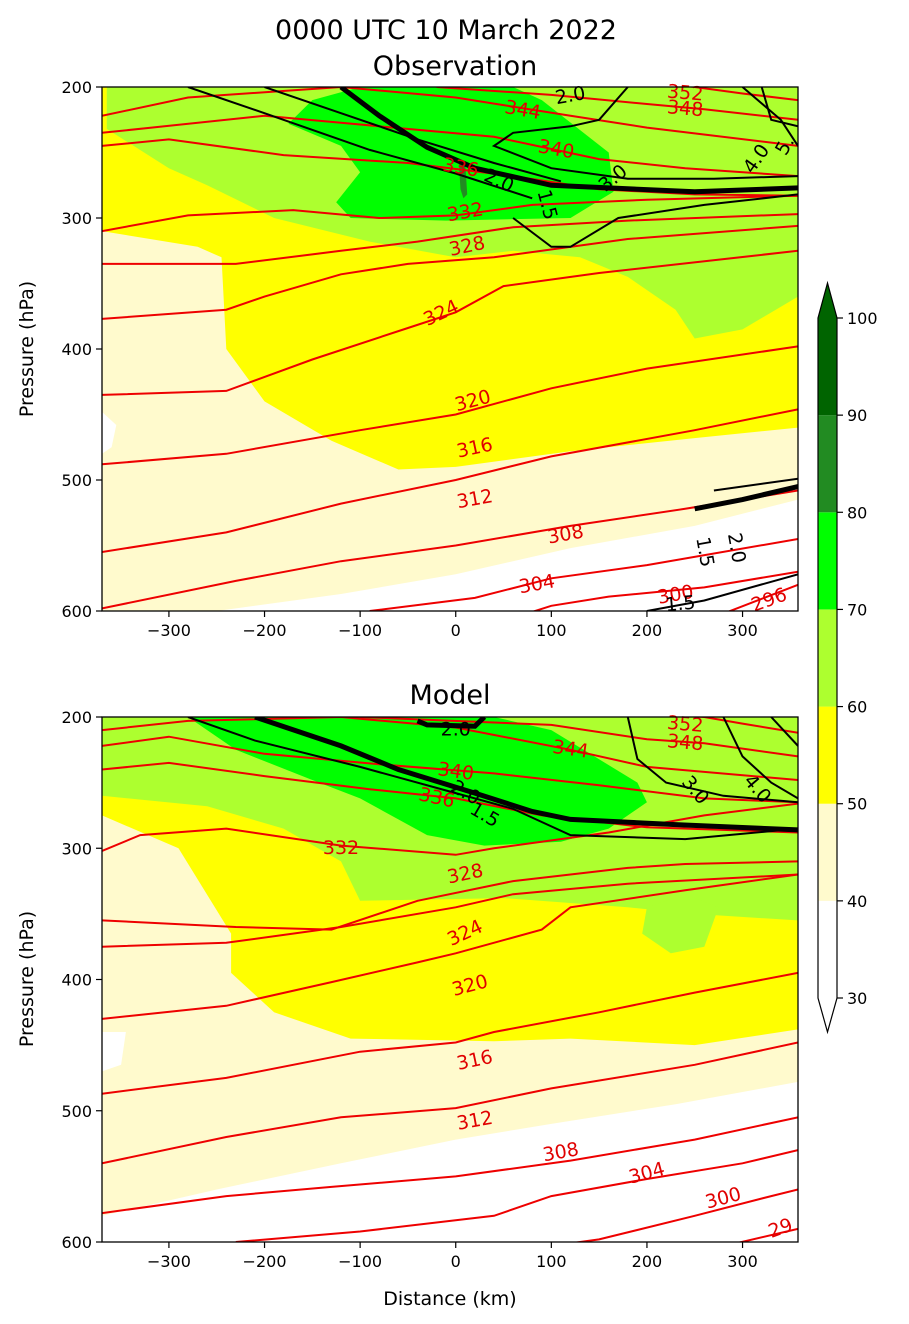 The image size is (909, 1324). Describe the element at coordinates (456, 730) in the screenshot. I see `pv-label: 2.0` at that location.